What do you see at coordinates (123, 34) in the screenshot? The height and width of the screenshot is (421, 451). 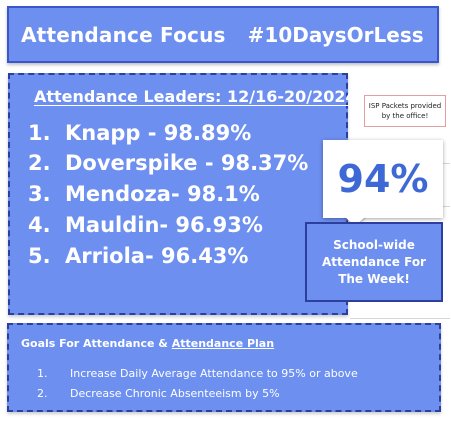 I see `header-title: Attendance Focus` at bounding box center [123, 34].